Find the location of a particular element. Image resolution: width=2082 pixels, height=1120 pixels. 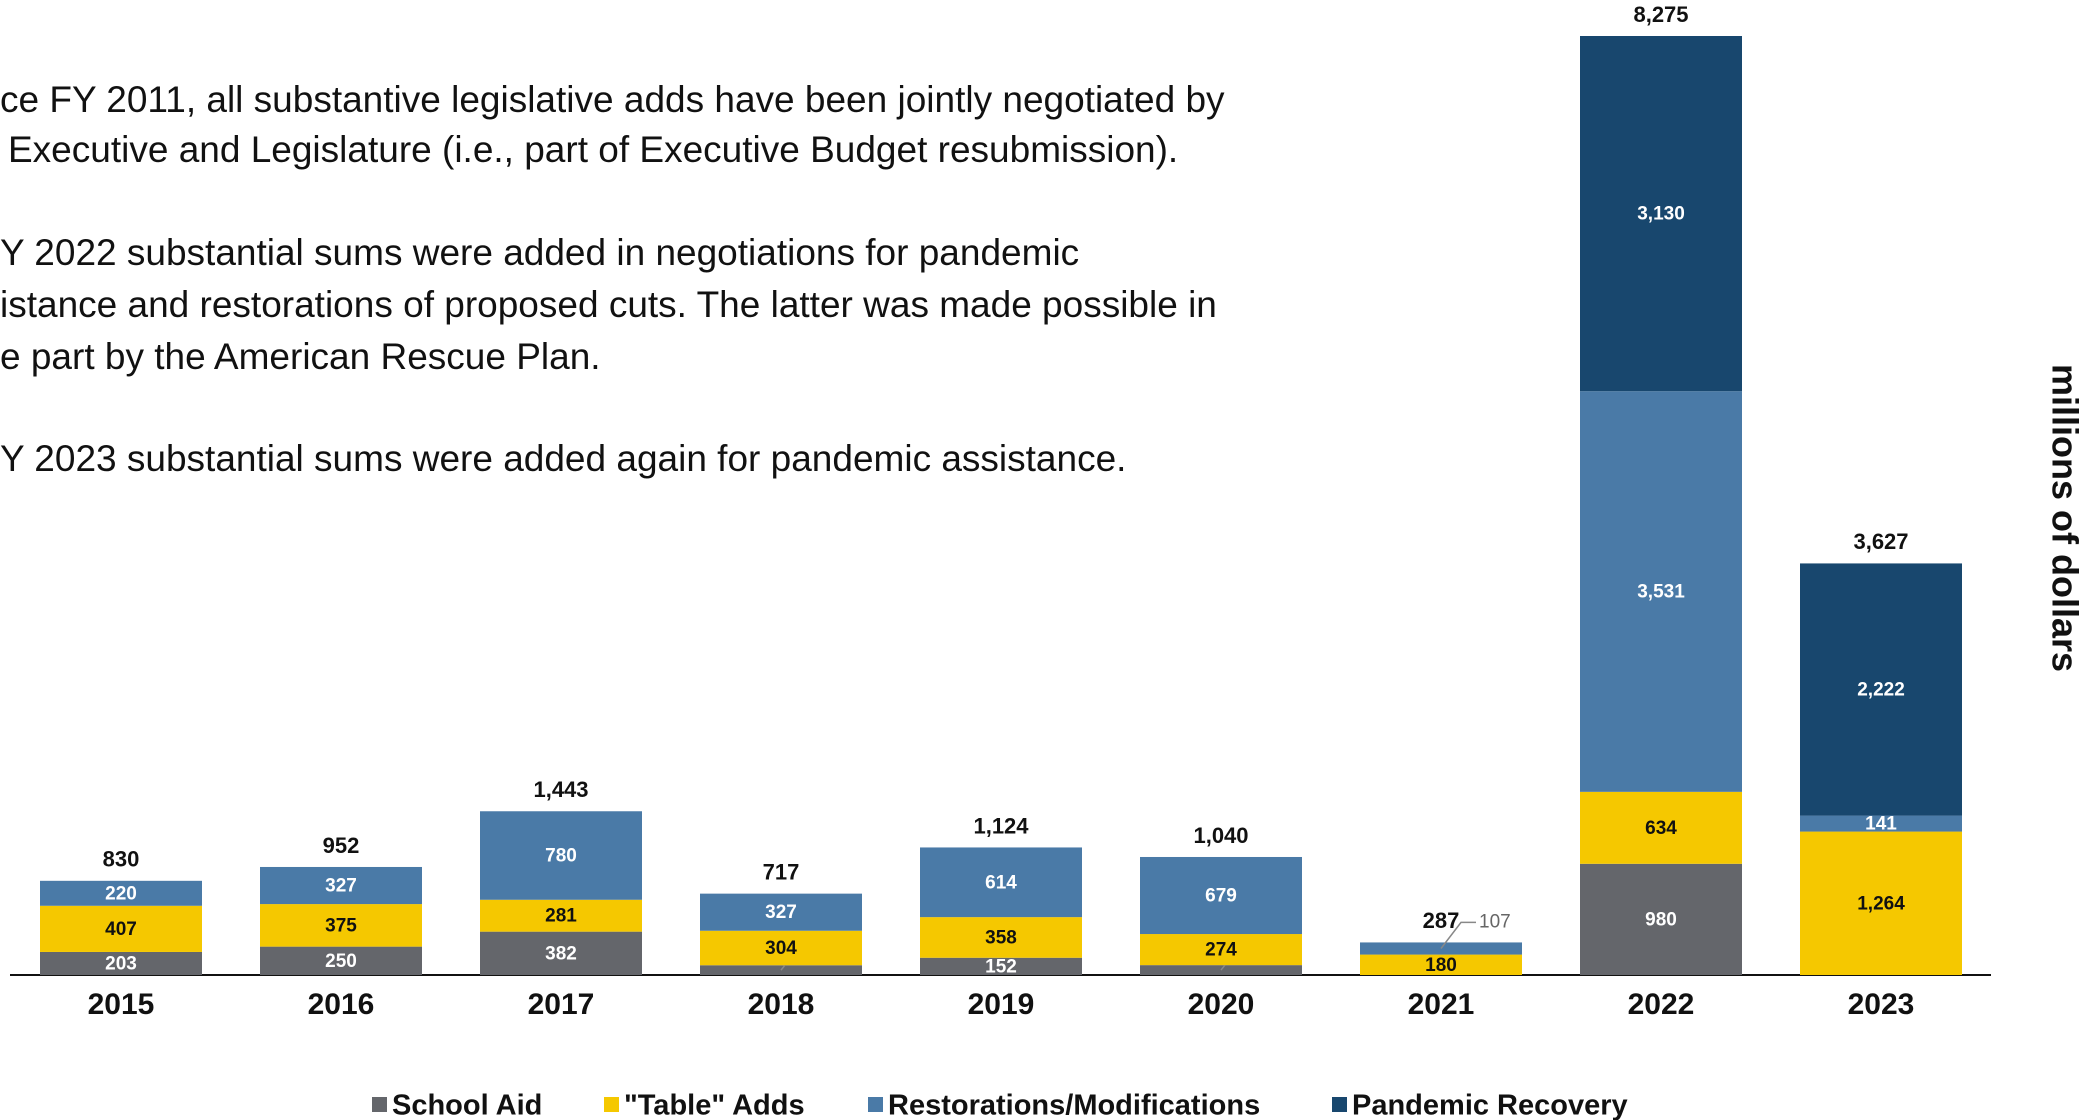

y-axis-label: millions of dollars is located at coordinates (2063, 518).